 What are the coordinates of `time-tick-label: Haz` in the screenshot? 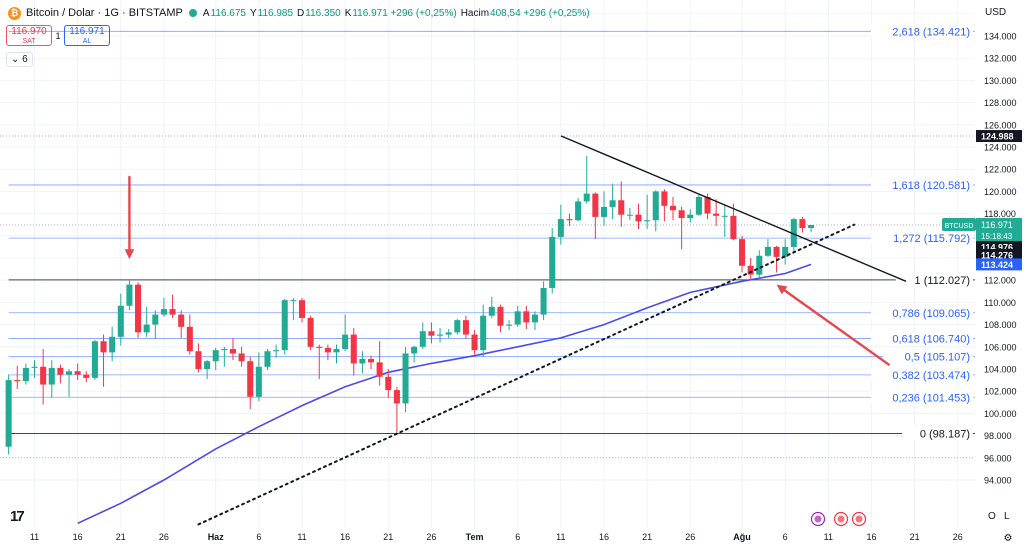 It's located at (216, 537).